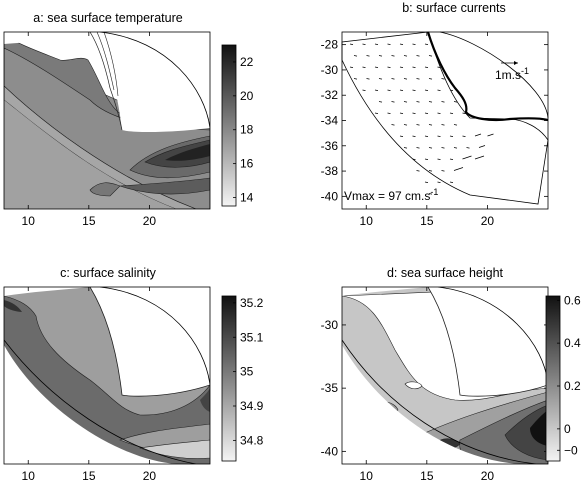 The height and width of the screenshot is (486, 582). I want to click on y-tick-label: -32, so click(330, 95).